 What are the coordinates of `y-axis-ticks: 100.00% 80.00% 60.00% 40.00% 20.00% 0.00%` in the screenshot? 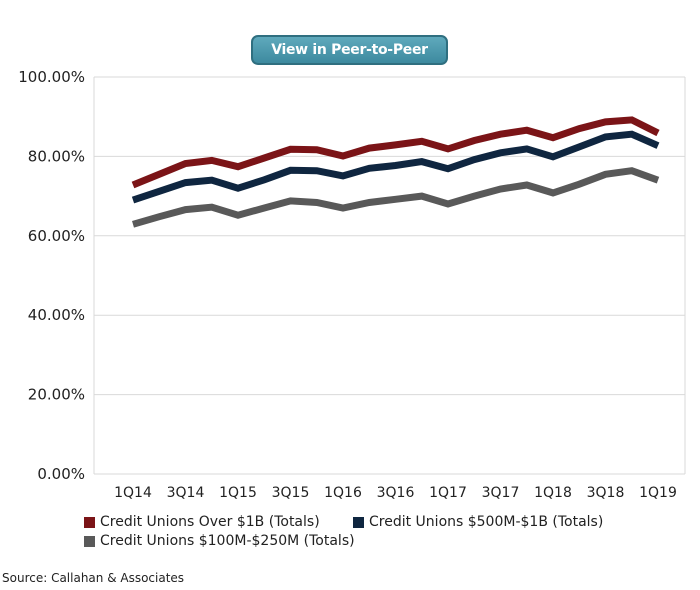 It's located at (51, 275).